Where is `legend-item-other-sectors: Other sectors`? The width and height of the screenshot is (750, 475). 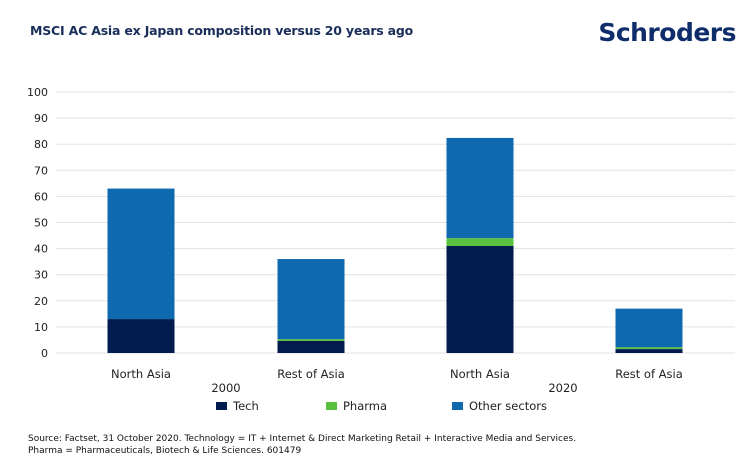
legend-item-other-sectors: Other sectors is located at coordinates (499, 406).